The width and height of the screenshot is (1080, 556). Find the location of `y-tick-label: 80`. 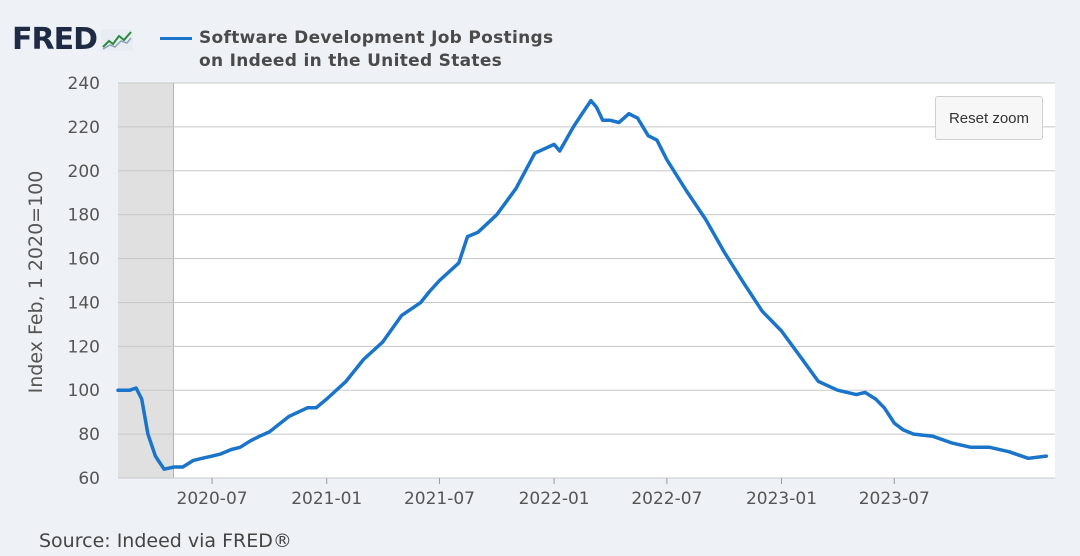

y-tick-label: 80 is located at coordinates (89, 435).